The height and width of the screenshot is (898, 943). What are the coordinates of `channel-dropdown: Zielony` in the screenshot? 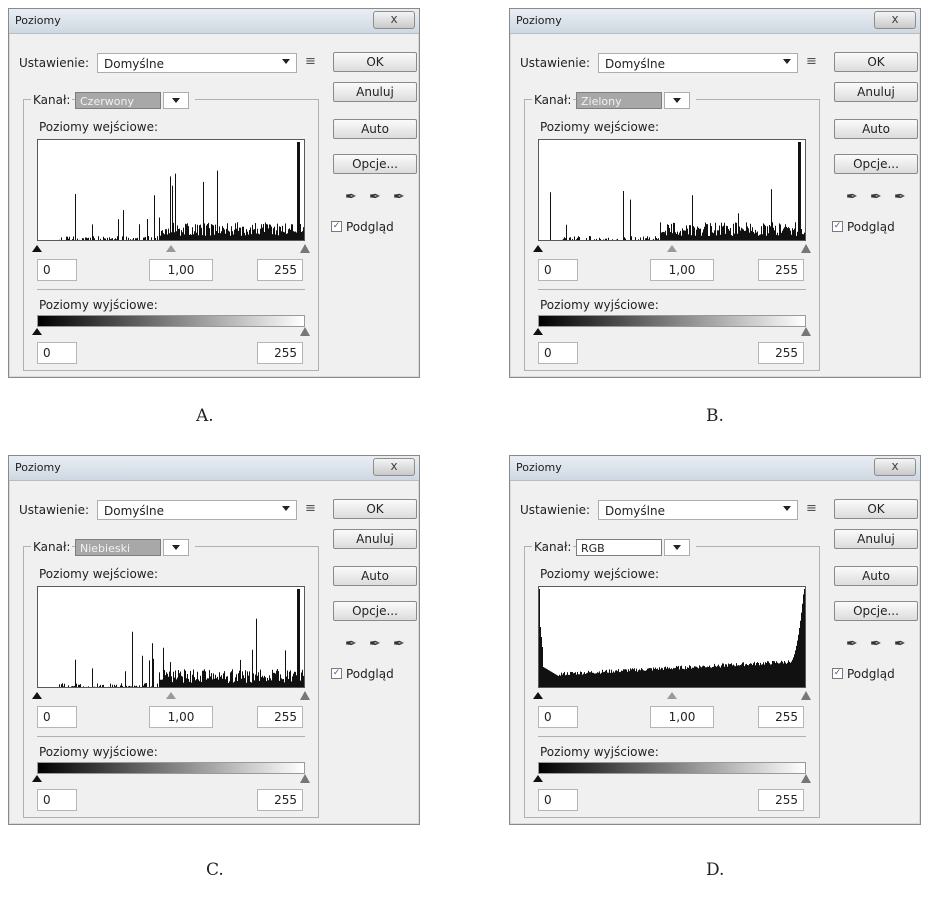 It's located at (636, 101).